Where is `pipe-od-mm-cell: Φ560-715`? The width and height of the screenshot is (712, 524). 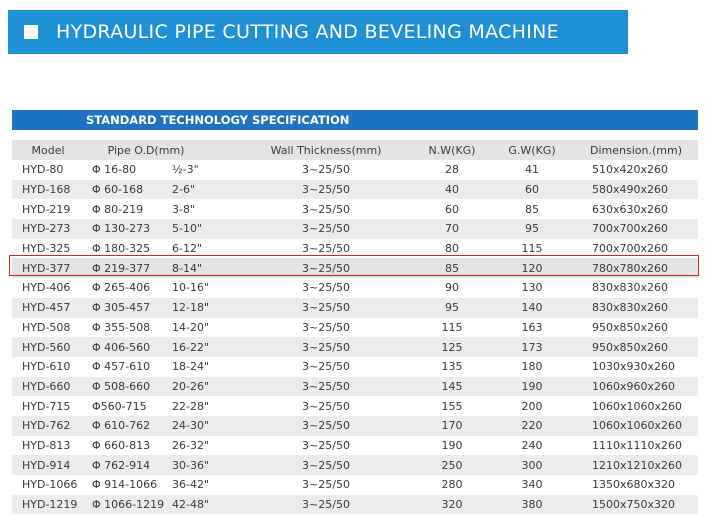
pipe-od-mm-cell: Φ560-715 is located at coordinates (119, 406).